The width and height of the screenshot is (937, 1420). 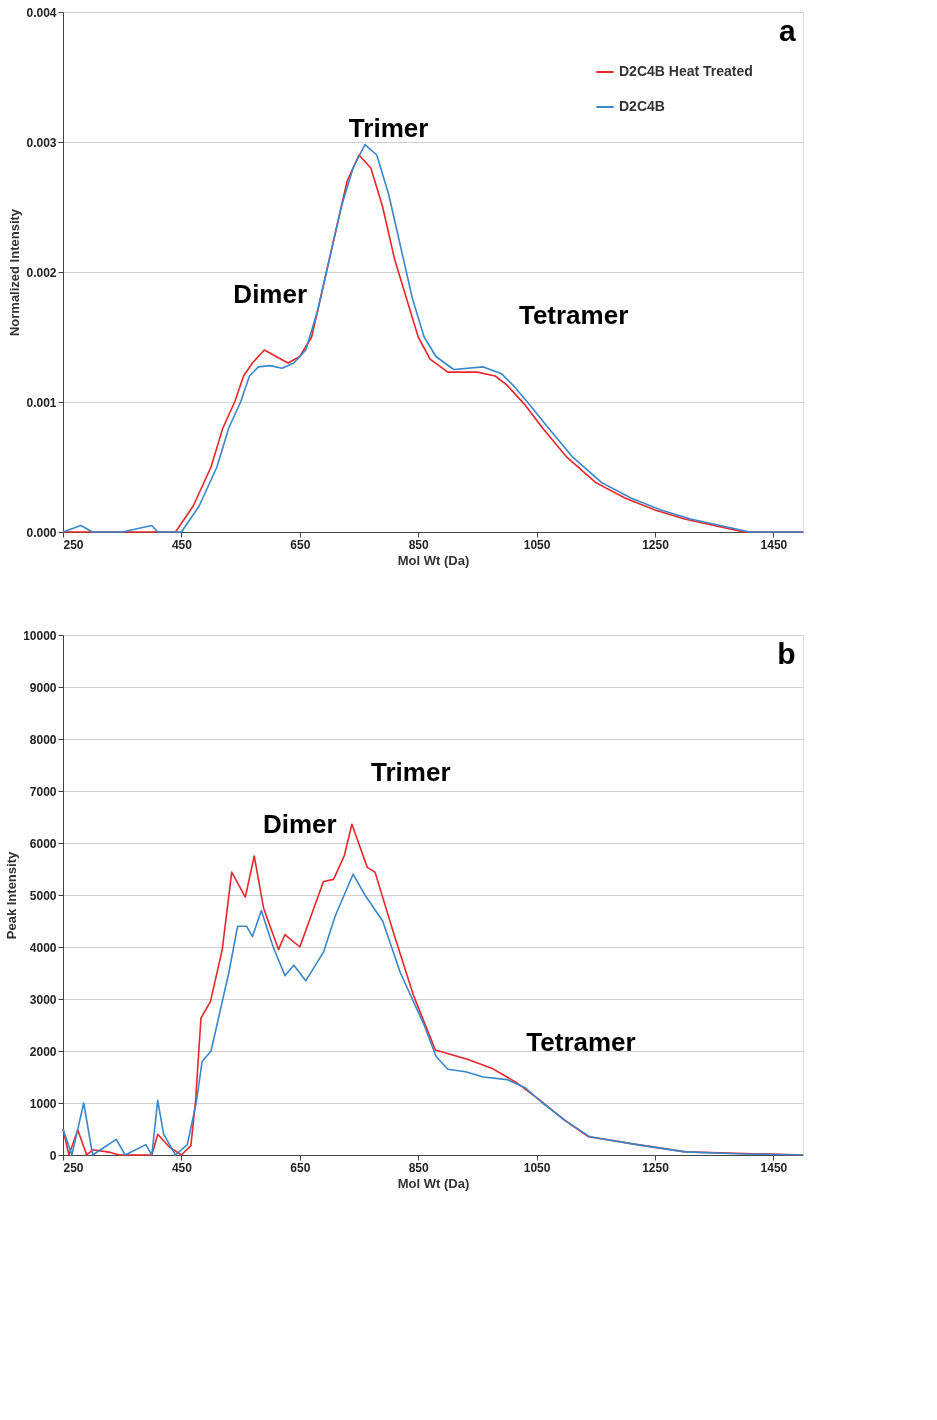 I want to click on y-tick-label: 0.004, so click(x=41, y=12).